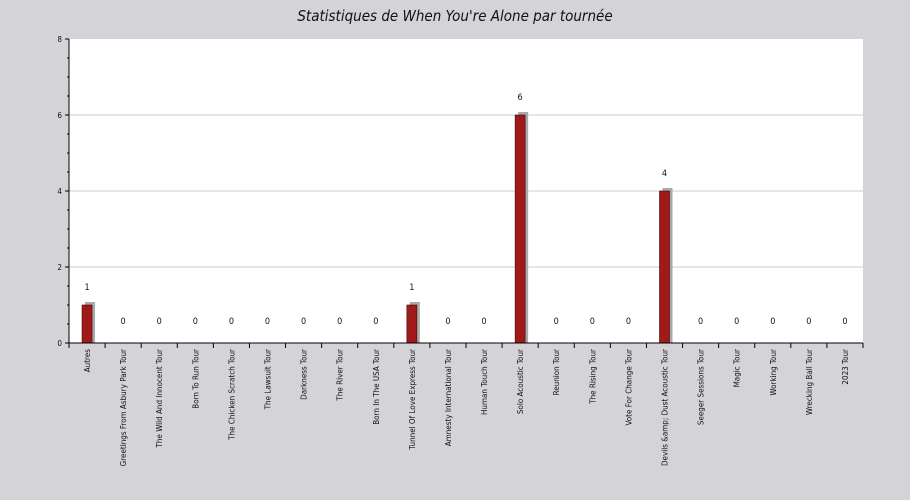 This screenshot has height=500, width=910. I want to click on x-tick-label: 2023 Tour, so click(845, 367).